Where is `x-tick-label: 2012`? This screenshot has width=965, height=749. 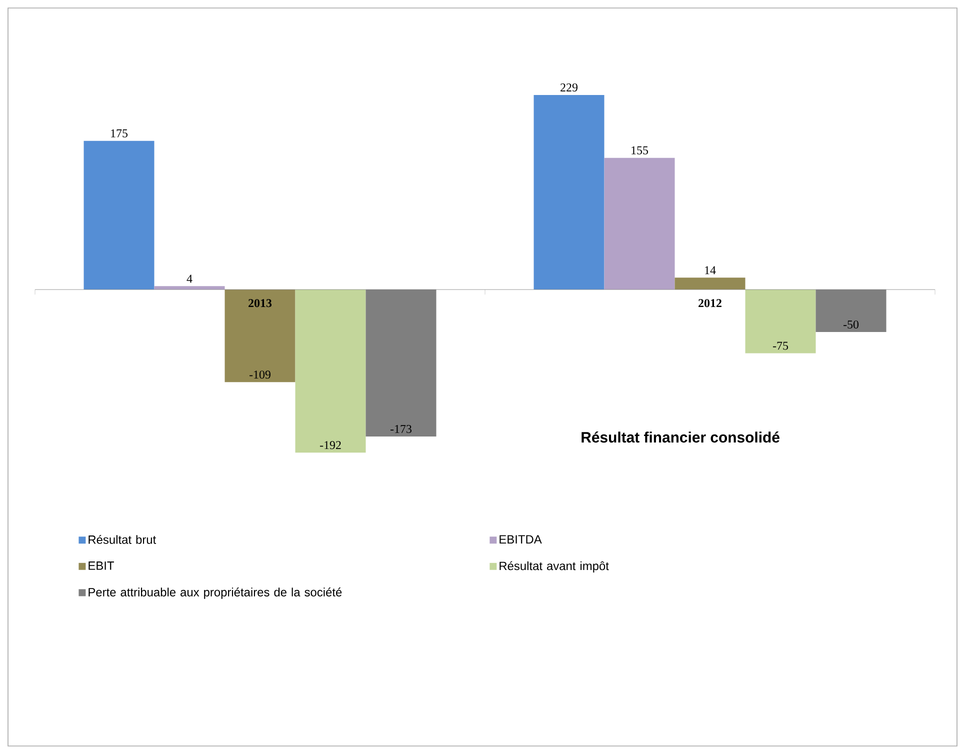
x-tick-label: 2012 is located at coordinates (710, 303).